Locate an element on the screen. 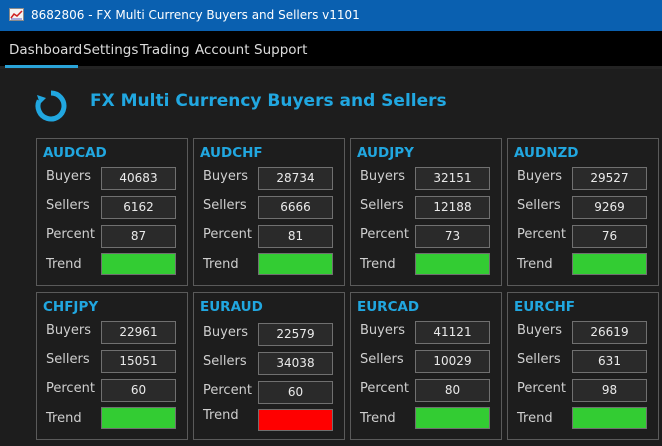 This screenshot has height=446, width=662. buyers-value: 22579 is located at coordinates (295, 334).